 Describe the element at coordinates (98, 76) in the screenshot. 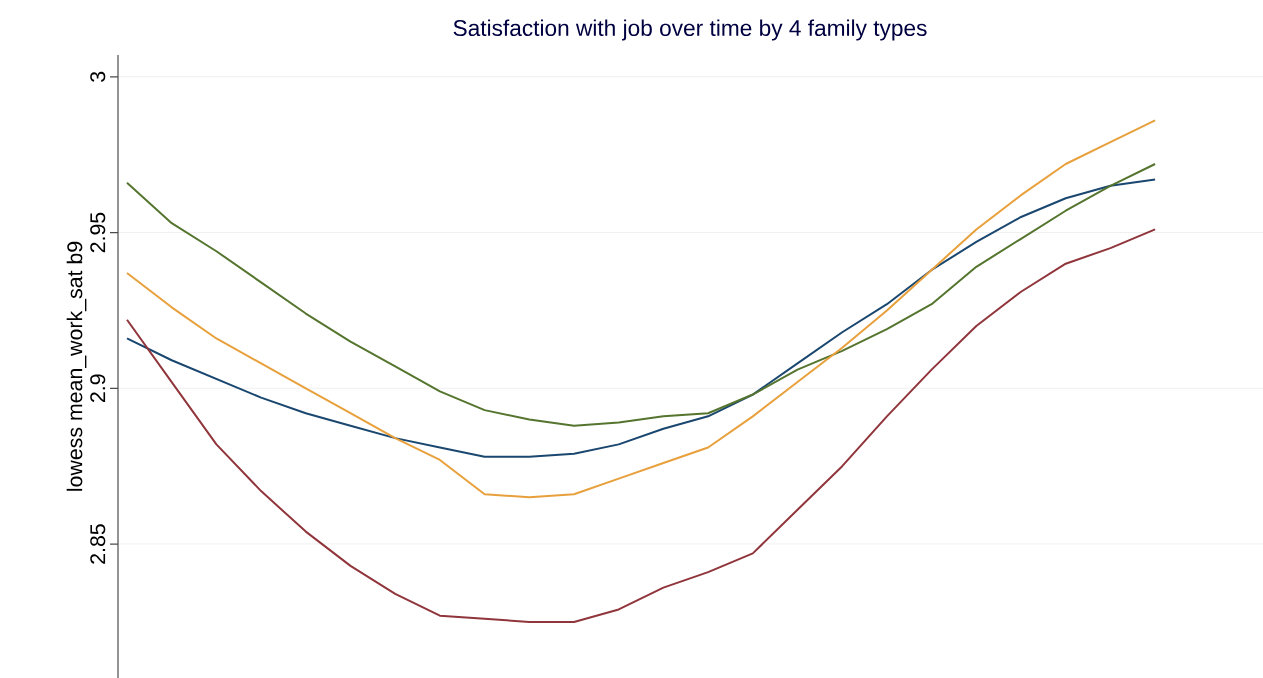

I see `y-tick-label: 3` at that location.